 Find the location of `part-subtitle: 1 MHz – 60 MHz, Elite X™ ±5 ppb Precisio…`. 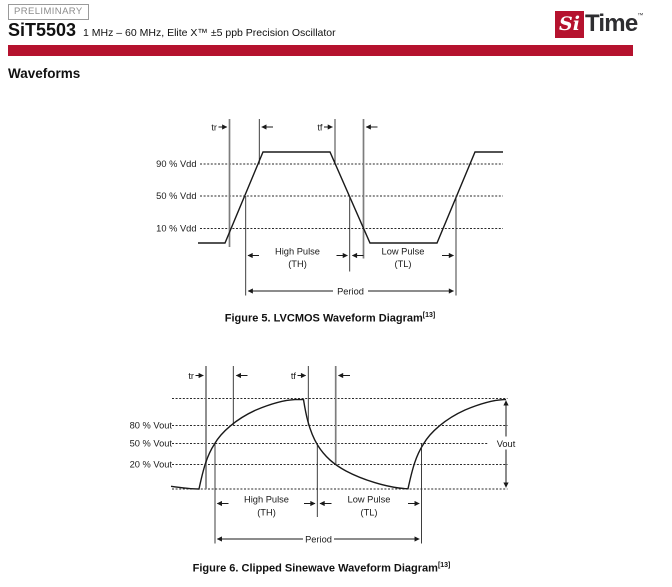

part-subtitle: 1 MHz – 60 MHz, Elite X™ ±5 ppb Precisio… is located at coordinates (209, 33).